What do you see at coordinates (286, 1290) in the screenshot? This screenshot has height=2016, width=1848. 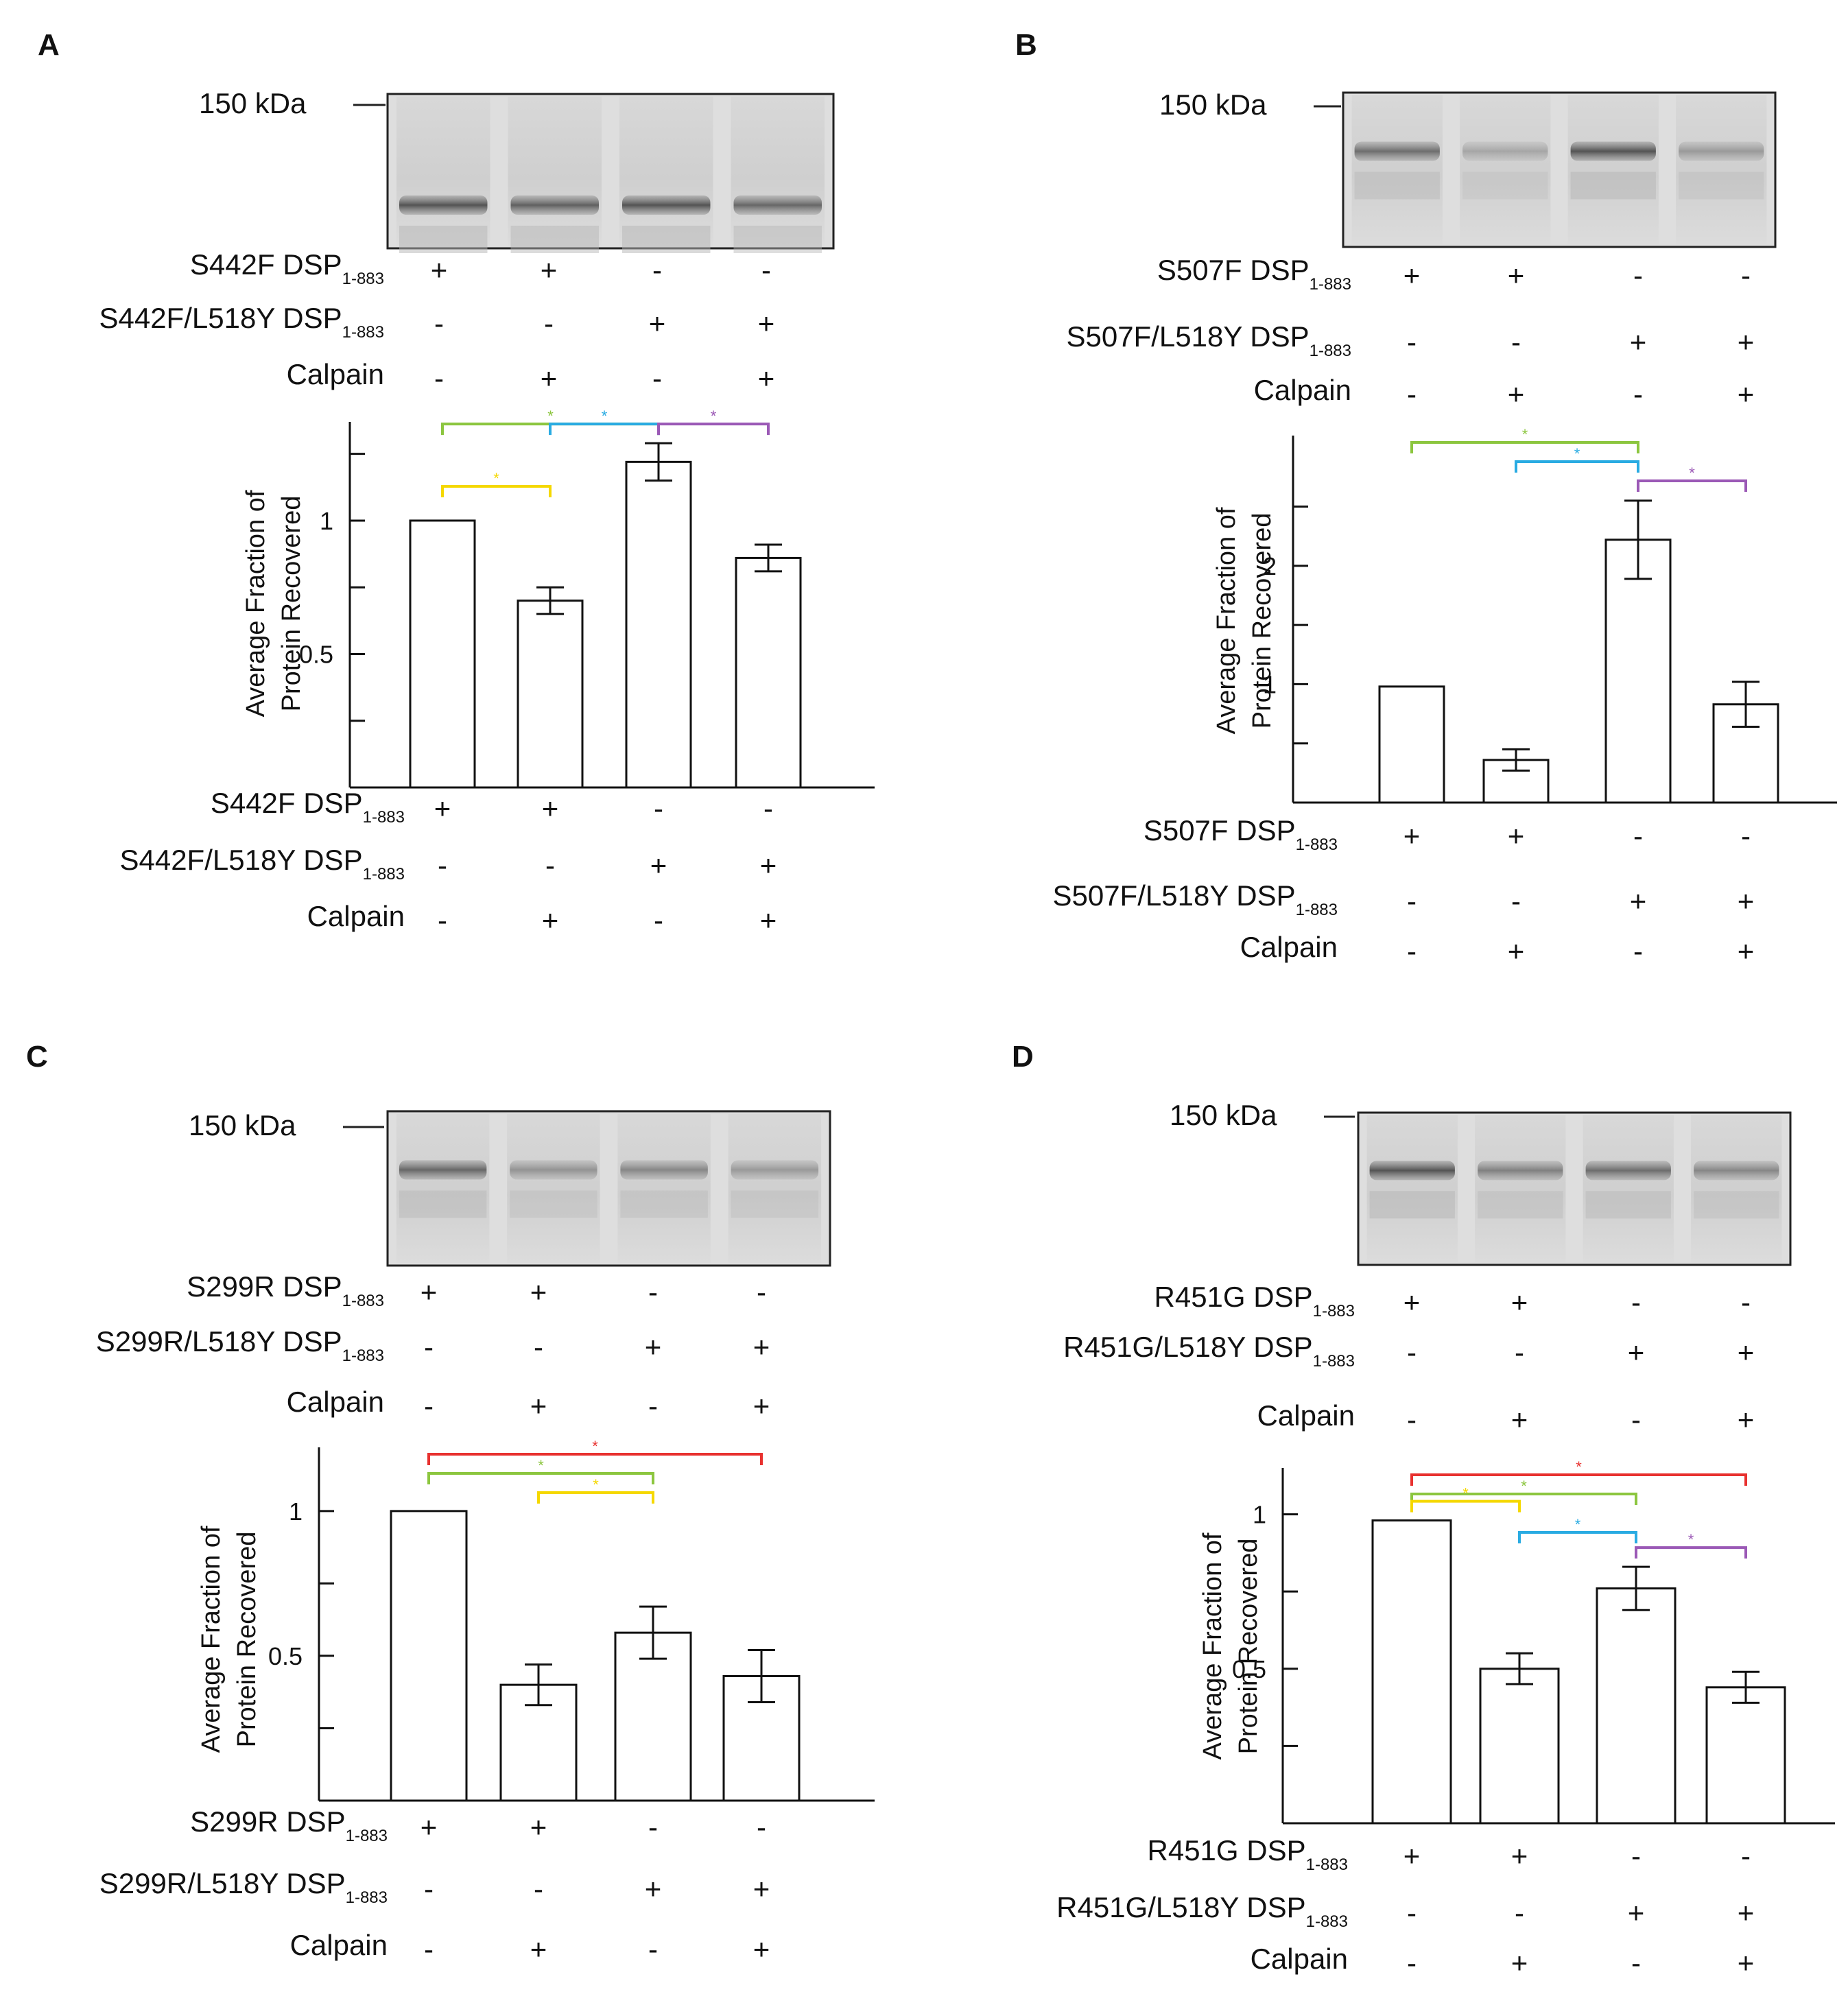 I see `row-label-top: S299R DSP1-883` at bounding box center [286, 1290].